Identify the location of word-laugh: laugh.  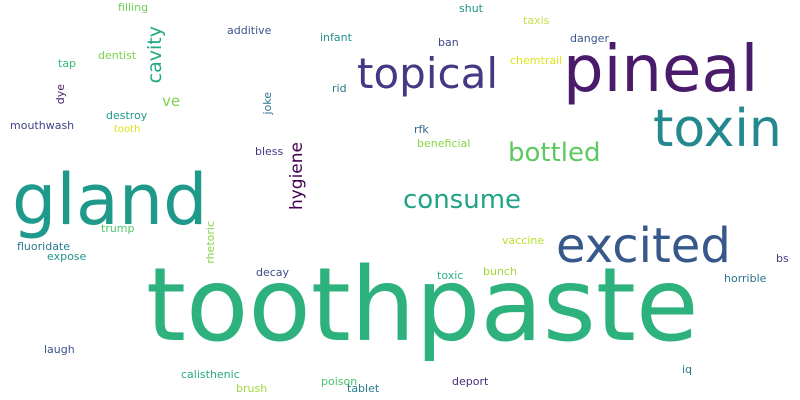
(59, 349).